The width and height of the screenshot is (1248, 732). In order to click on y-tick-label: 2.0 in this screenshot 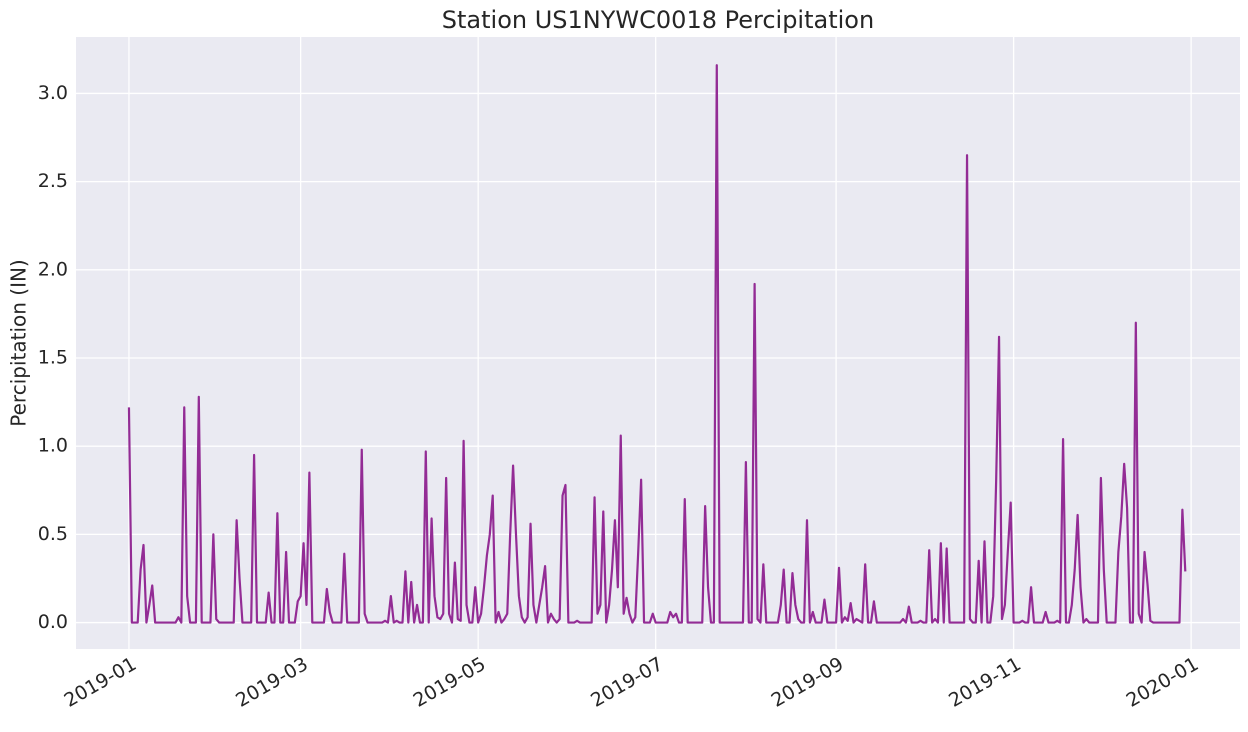, I will do `click(53, 269)`.